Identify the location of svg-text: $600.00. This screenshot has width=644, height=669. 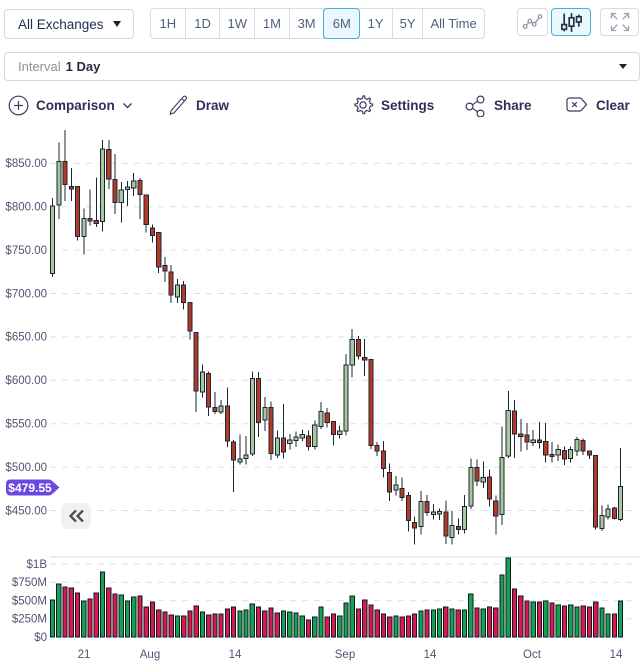
(26, 381).